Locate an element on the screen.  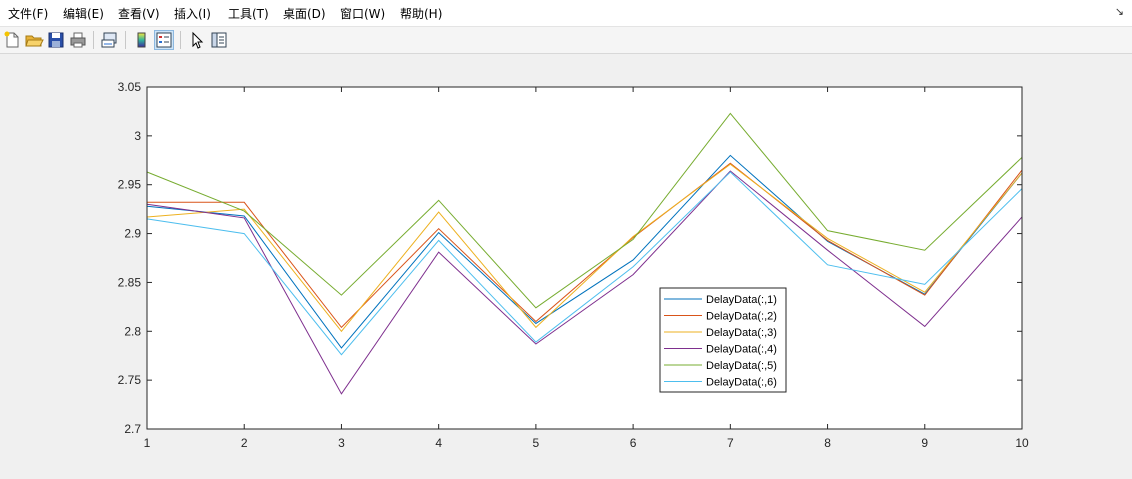
menu-file: 文件(F) is located at coordinates (28, 14).